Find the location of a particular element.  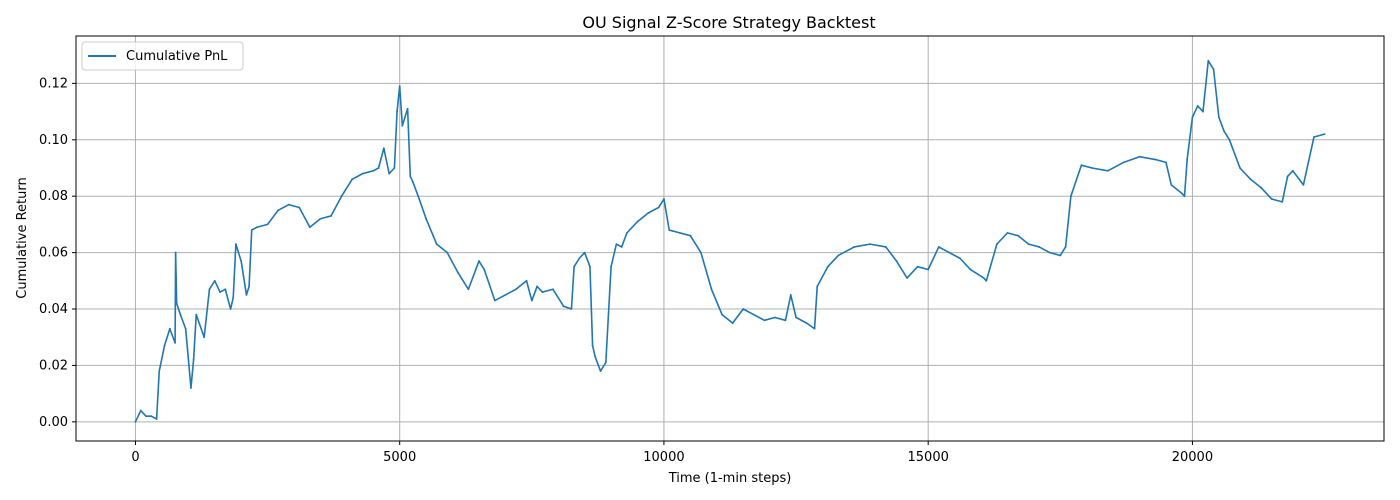

x-tick-label: 10000 is located at coordinates (663, 457).